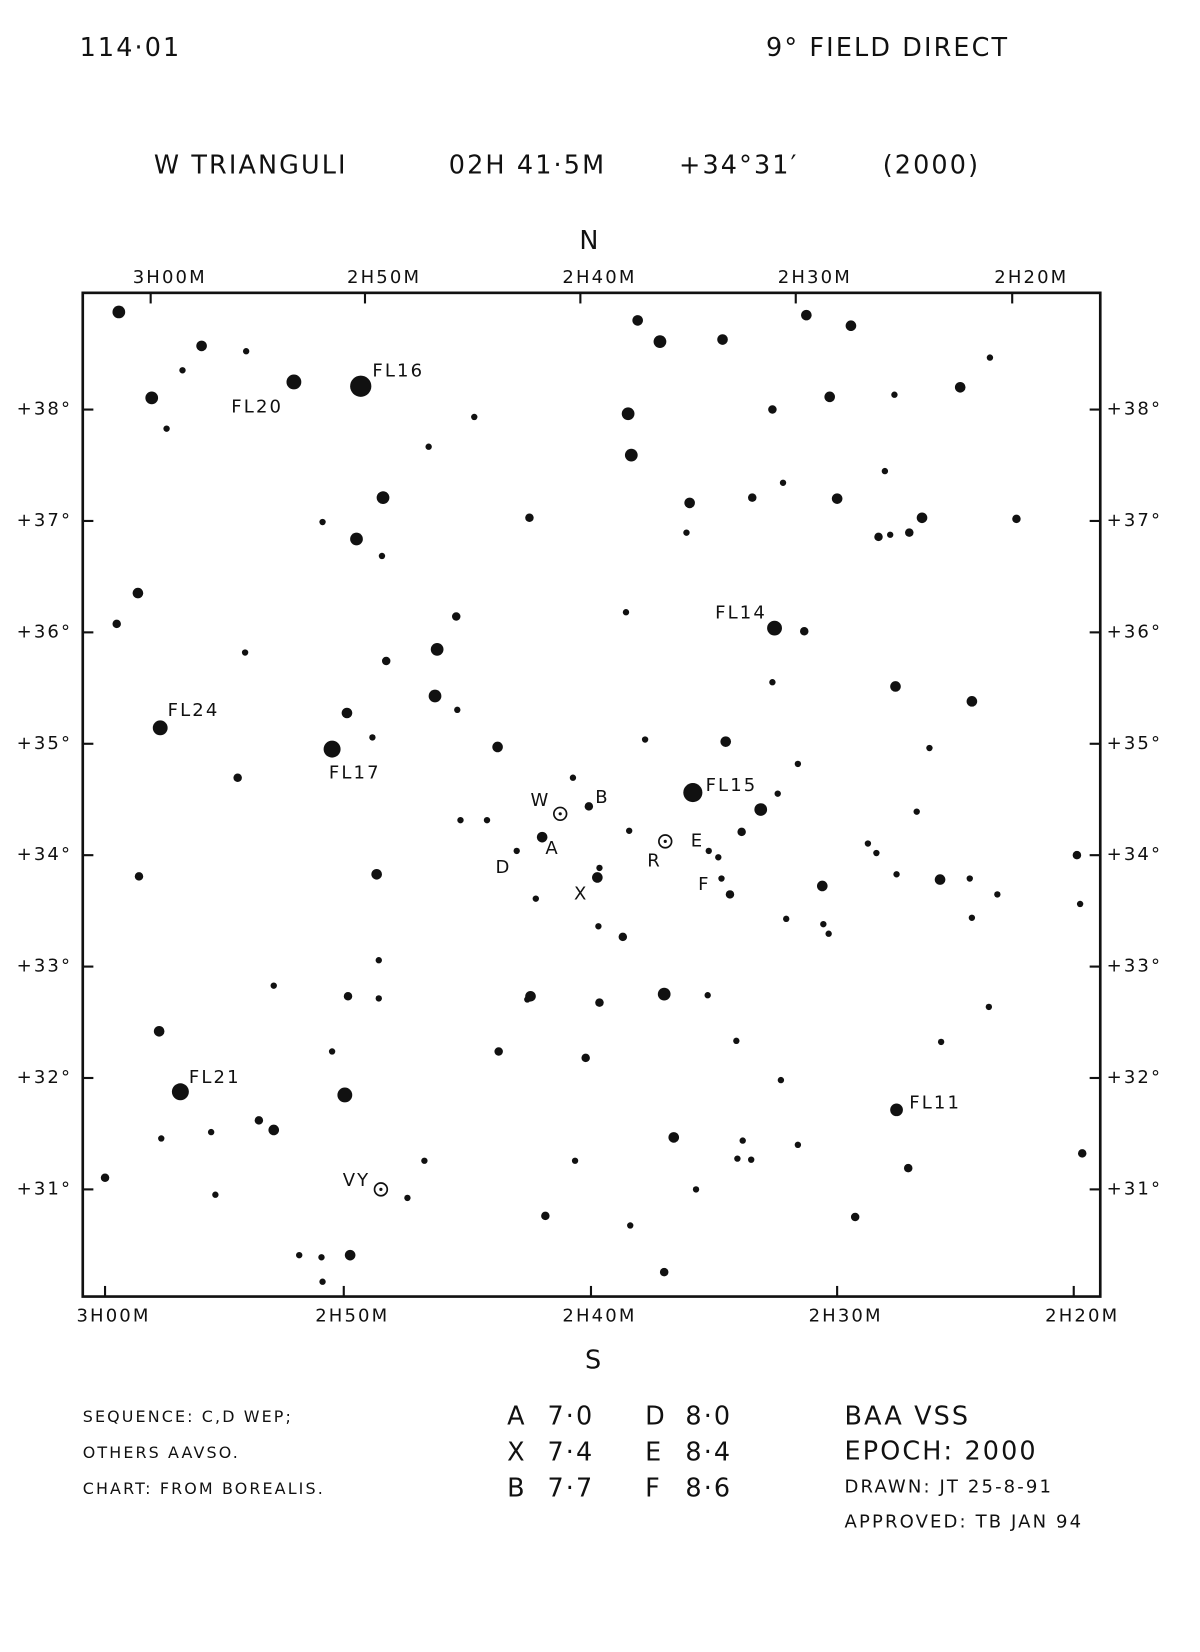  Describe the element at coordinates (931, 166) in the screenshot. I see `epoch: (2000)` at that location.